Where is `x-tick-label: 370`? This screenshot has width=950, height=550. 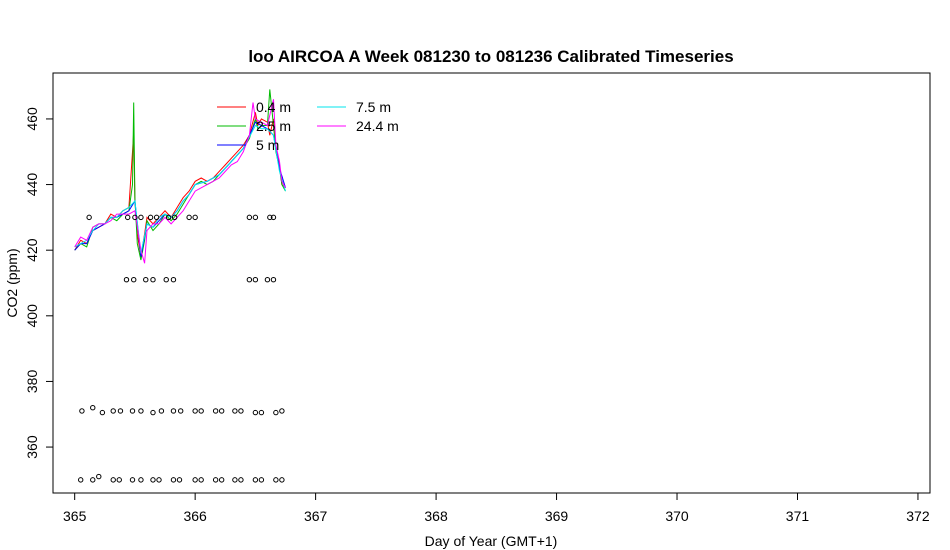
x-tick-label: 370 is located at coordinates (677, 516).